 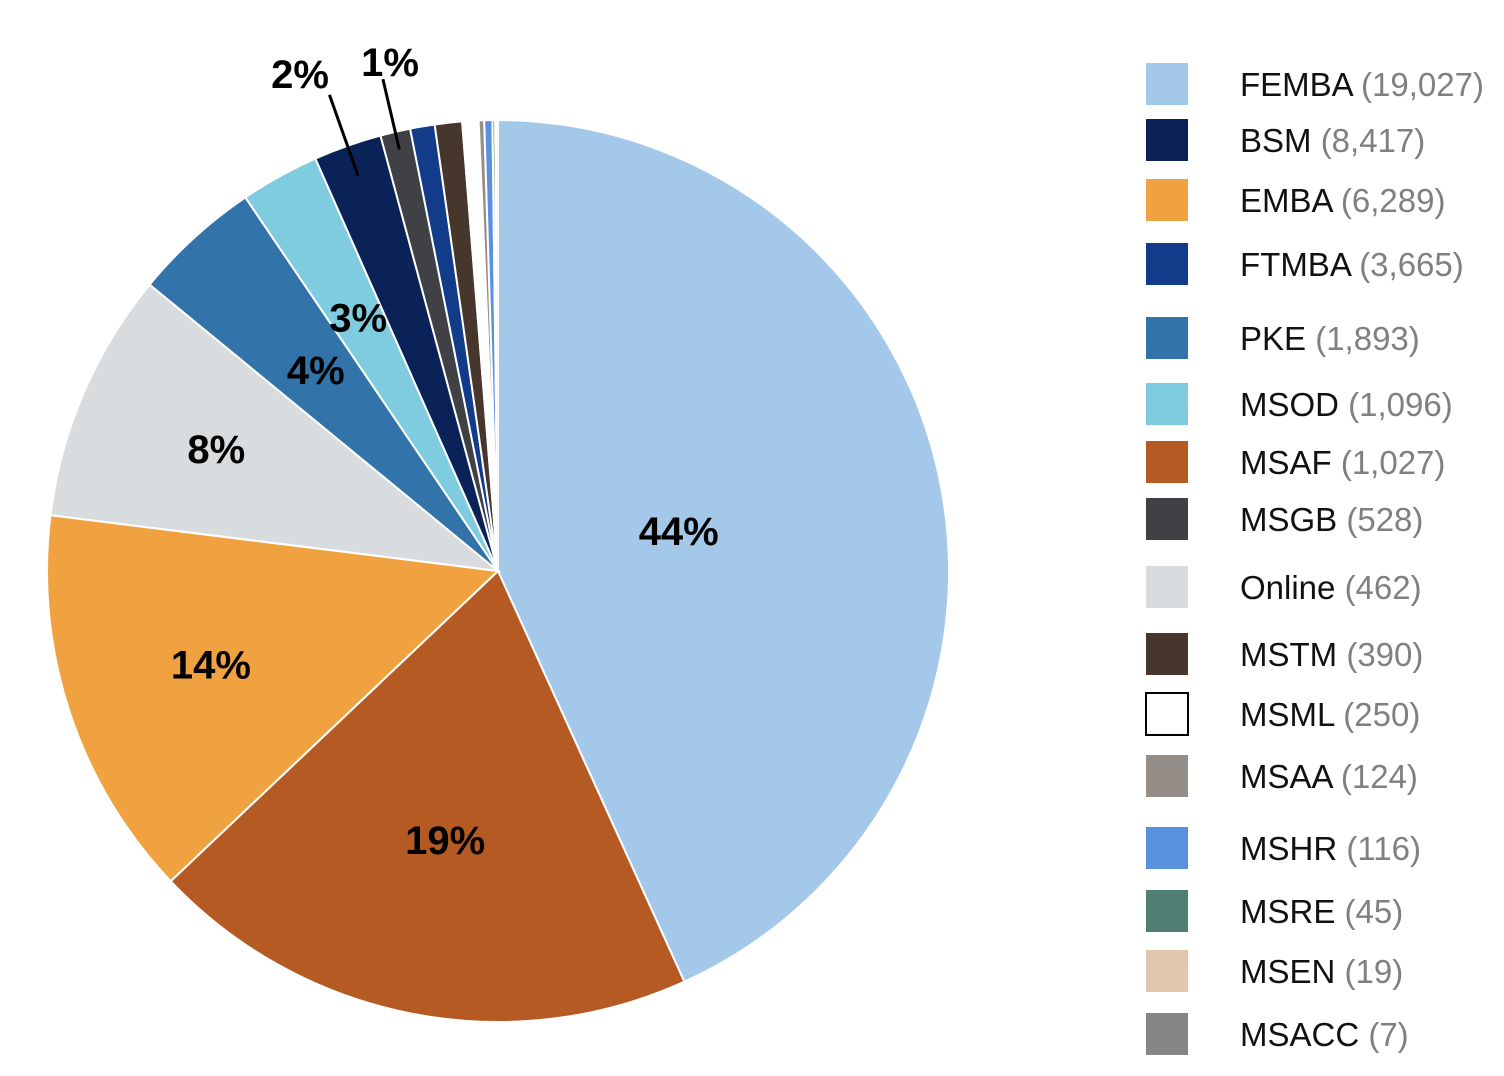 What do you see at coordinates (1362, 84) in the screenshot?
I see `legend-label-femba: FEMBA (19,027)` at bounding box center [1362, 84].